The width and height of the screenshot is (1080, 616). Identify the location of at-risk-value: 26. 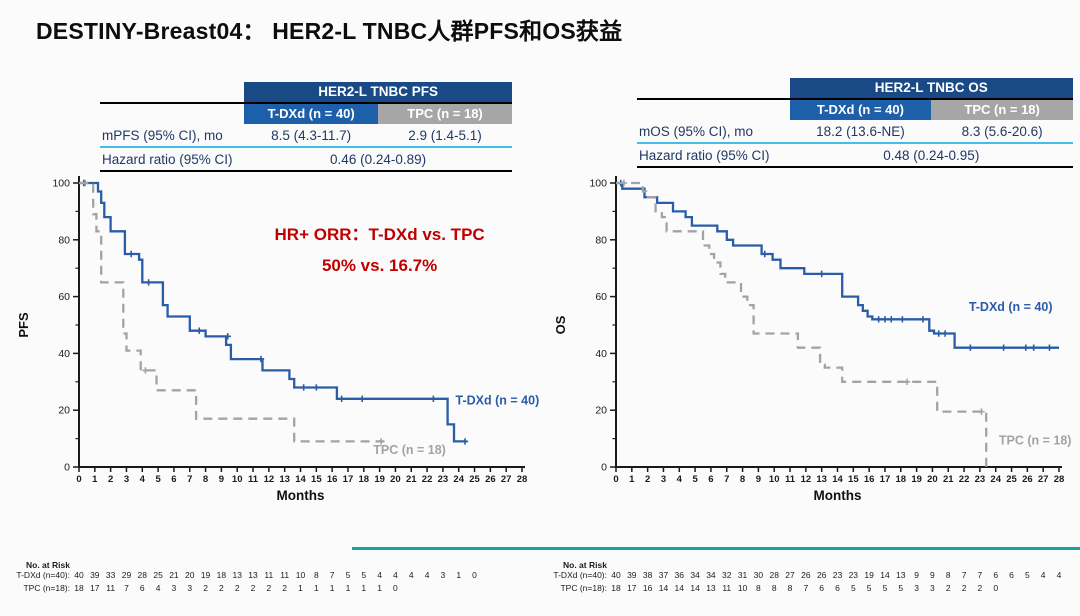
(821, 575).